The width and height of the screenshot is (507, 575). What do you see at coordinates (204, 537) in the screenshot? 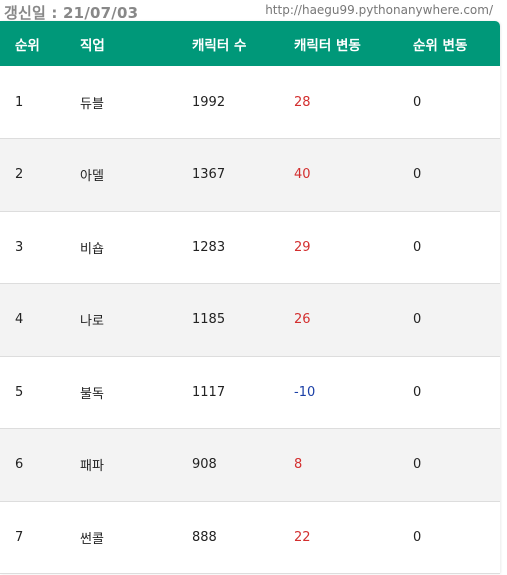
I see `cell-character-count: 888` at bounding box center [204, 537].